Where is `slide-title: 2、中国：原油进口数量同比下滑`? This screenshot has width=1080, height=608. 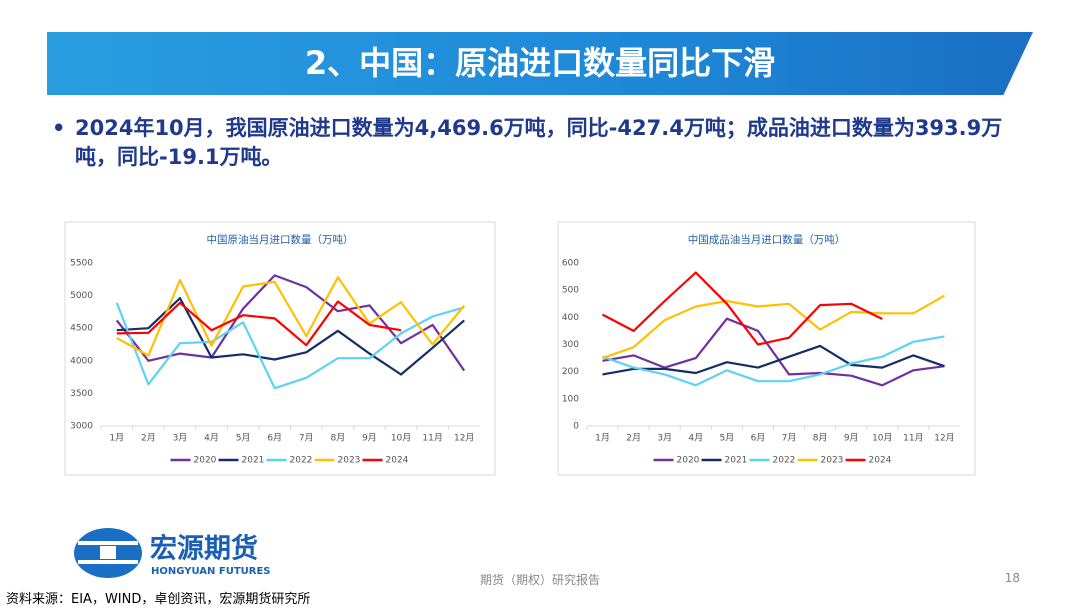 slide-title: 2、中国：原油进口数量同比下滑 is located at coordinates (540, 63).